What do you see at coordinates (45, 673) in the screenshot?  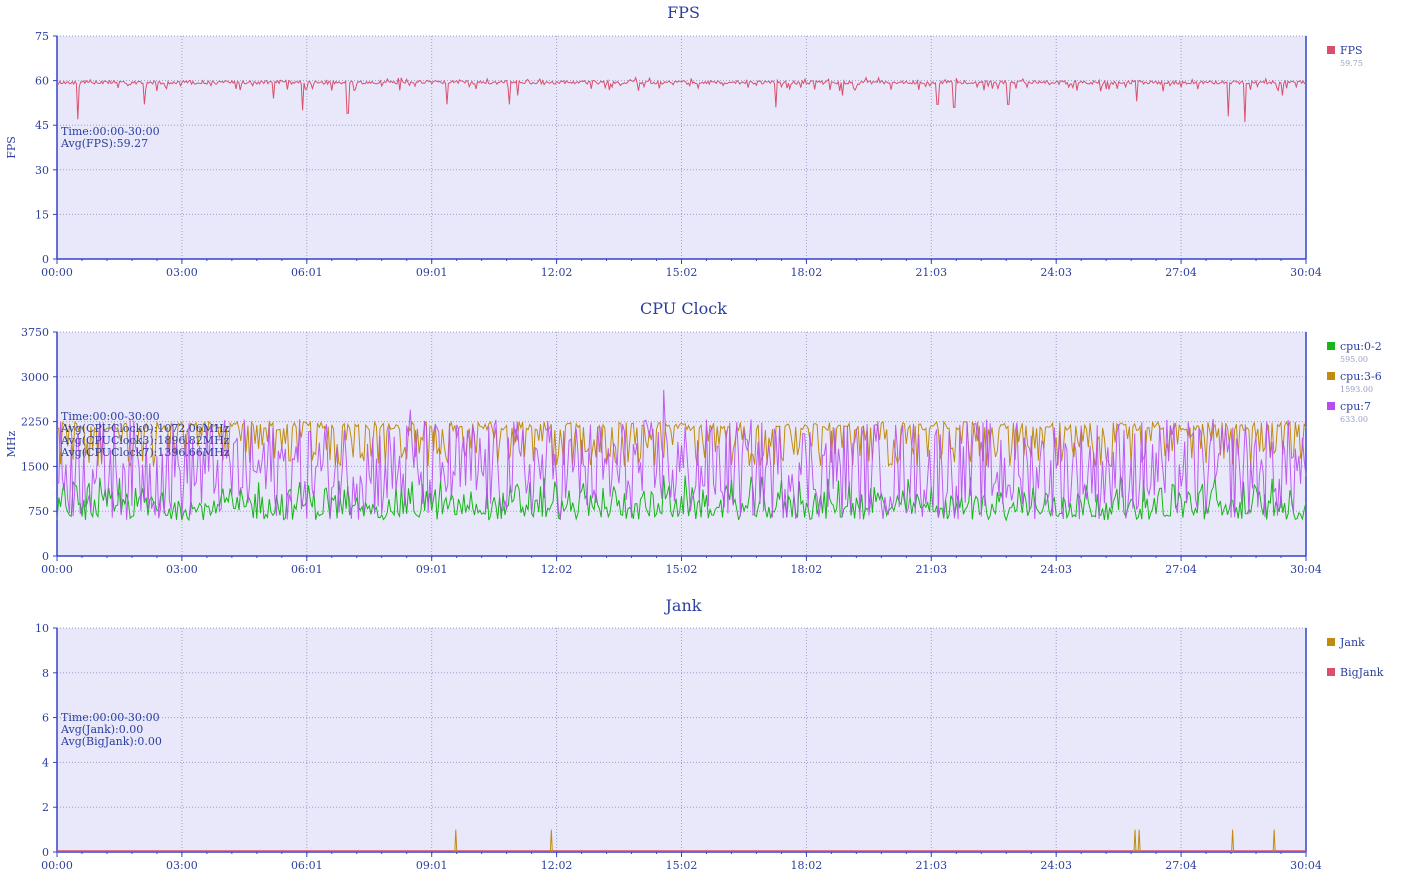 I see `y-tick-label: 8` at bounding box center [45, 673].